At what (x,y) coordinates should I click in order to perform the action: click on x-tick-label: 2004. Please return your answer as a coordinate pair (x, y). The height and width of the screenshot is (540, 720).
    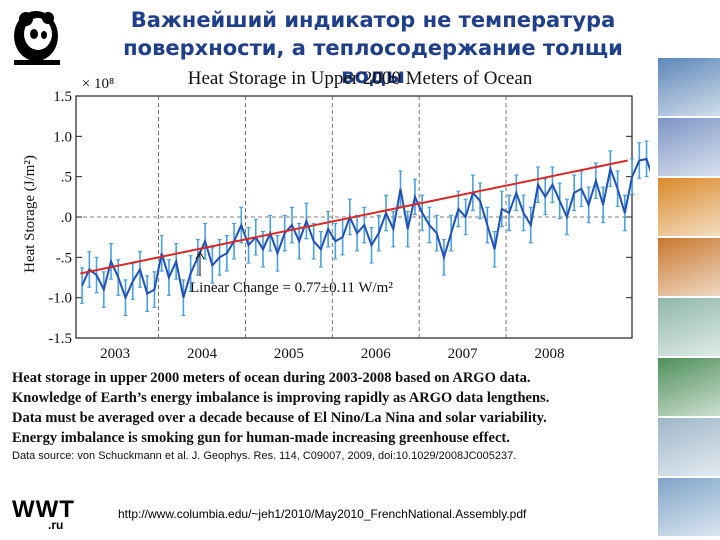
    Looking at the image, I should click on (202, 354).